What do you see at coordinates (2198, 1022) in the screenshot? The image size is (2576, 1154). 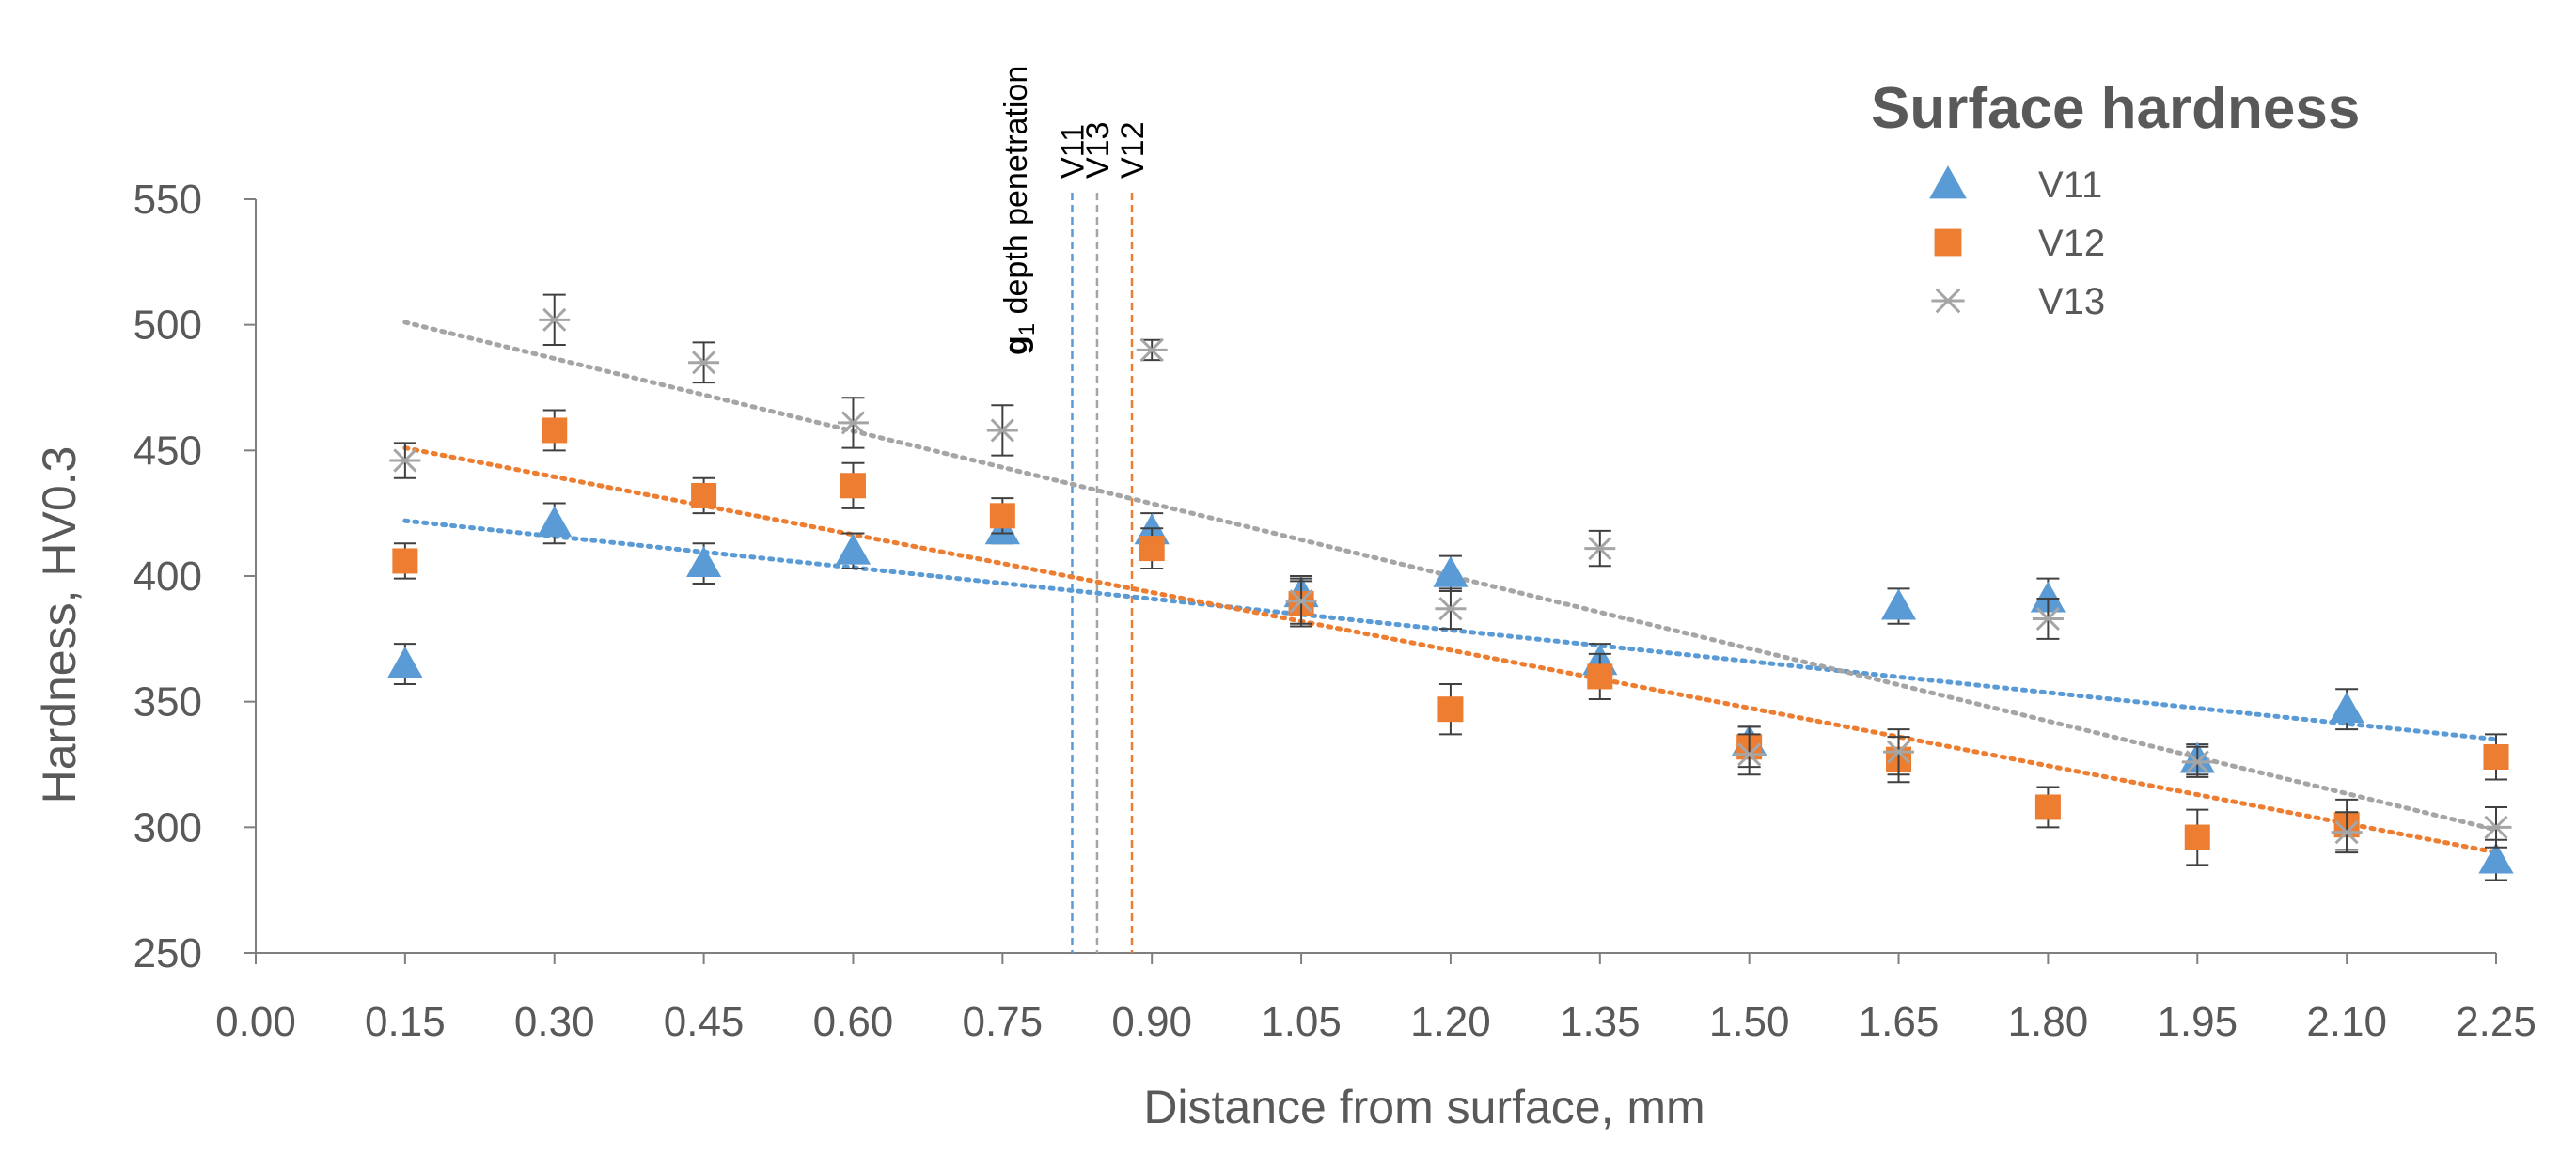 I see `x-tick-label: 1.95` at bounding box center [2198, 1022].